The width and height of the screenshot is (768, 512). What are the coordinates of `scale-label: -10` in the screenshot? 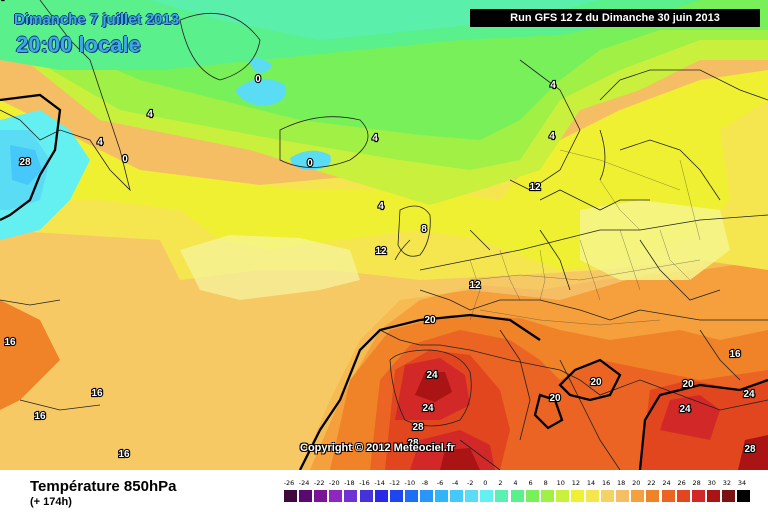 It's located at (410, 483).